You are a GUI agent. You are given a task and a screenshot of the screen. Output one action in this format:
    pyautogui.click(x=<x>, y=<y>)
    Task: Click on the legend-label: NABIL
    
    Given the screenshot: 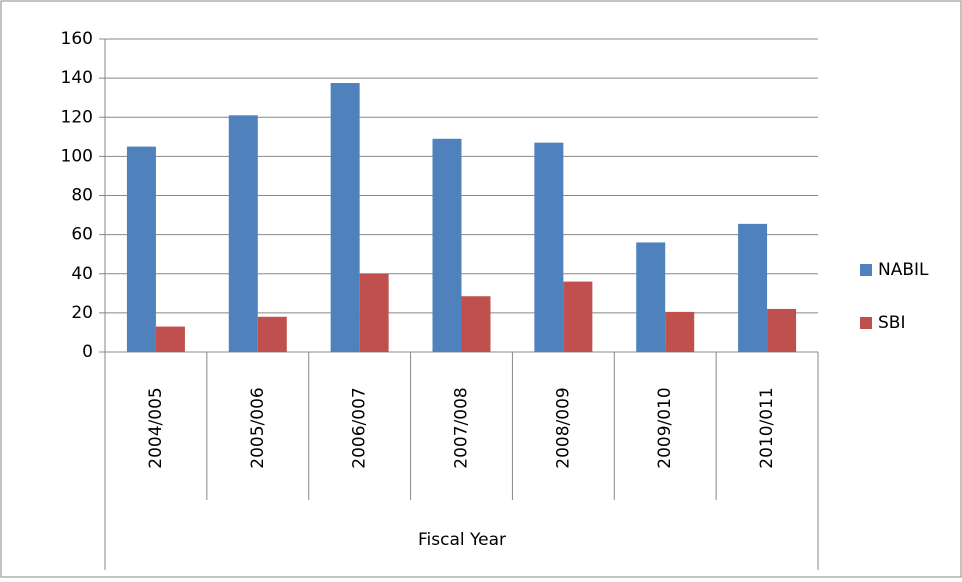 What is the action you would take?
    pyautogui.click(x=903, y=270)
    